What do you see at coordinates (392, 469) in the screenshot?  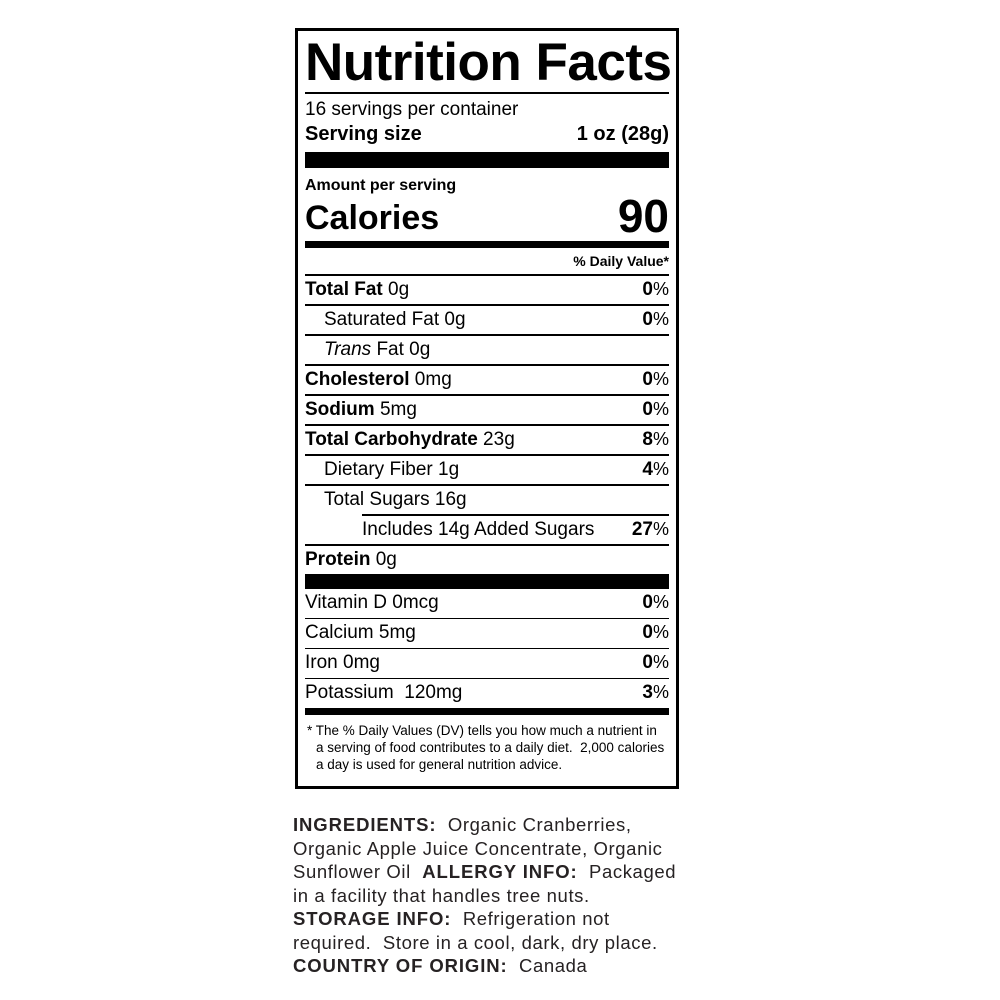 I see `nutrient-name: Dietary Fiber 1g` at bounding box center [392, 469].